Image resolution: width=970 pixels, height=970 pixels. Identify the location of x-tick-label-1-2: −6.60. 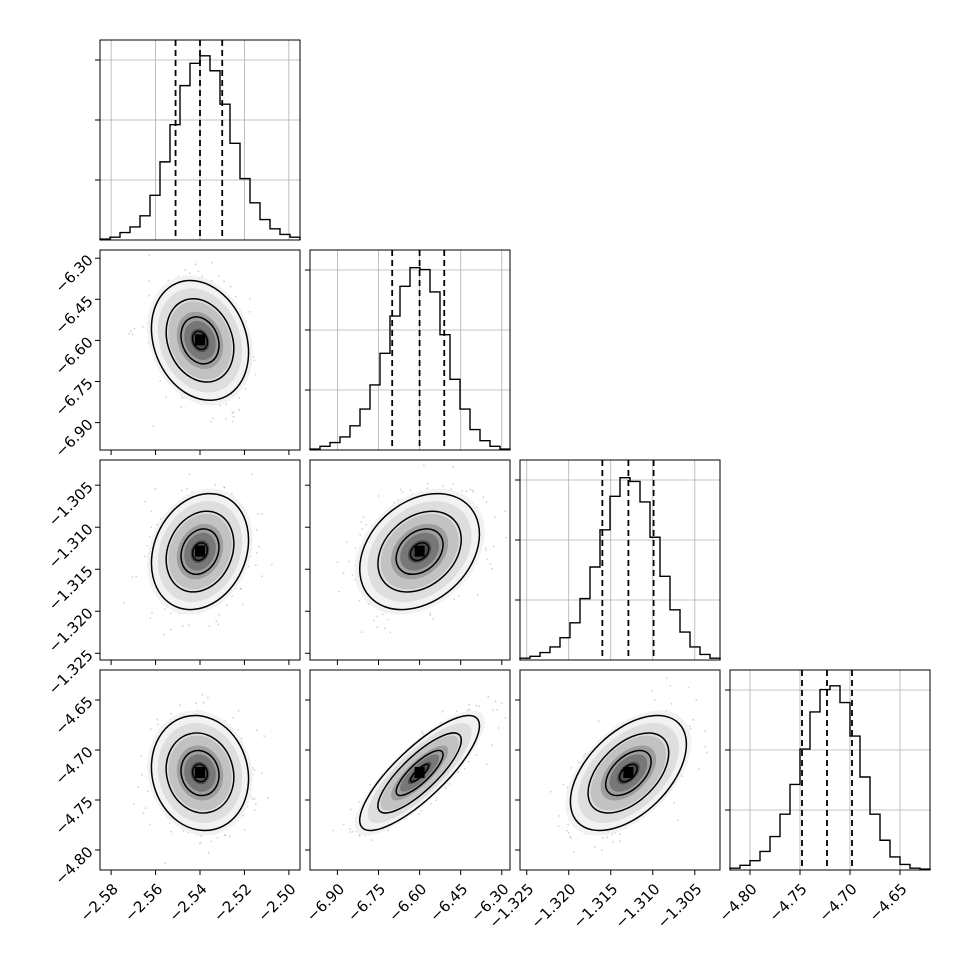
(407, 902).